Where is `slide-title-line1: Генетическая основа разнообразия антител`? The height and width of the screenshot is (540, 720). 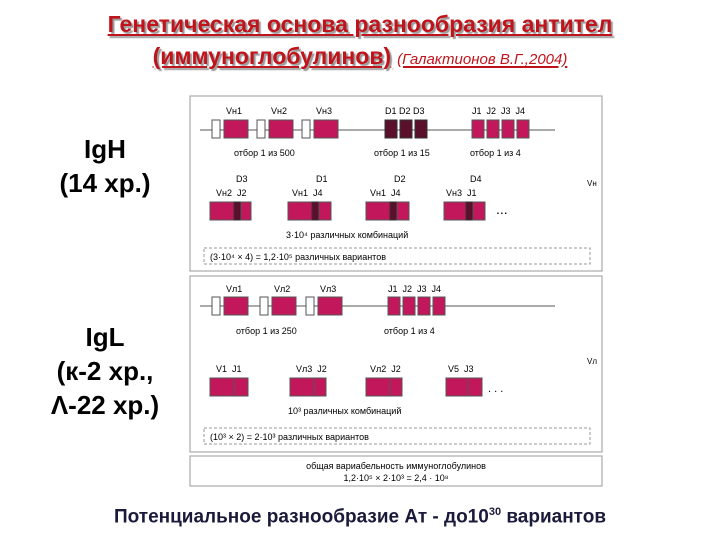
slide-title-line1: Генетическая основа разнообразия антител is located at coordinates (360, 24).